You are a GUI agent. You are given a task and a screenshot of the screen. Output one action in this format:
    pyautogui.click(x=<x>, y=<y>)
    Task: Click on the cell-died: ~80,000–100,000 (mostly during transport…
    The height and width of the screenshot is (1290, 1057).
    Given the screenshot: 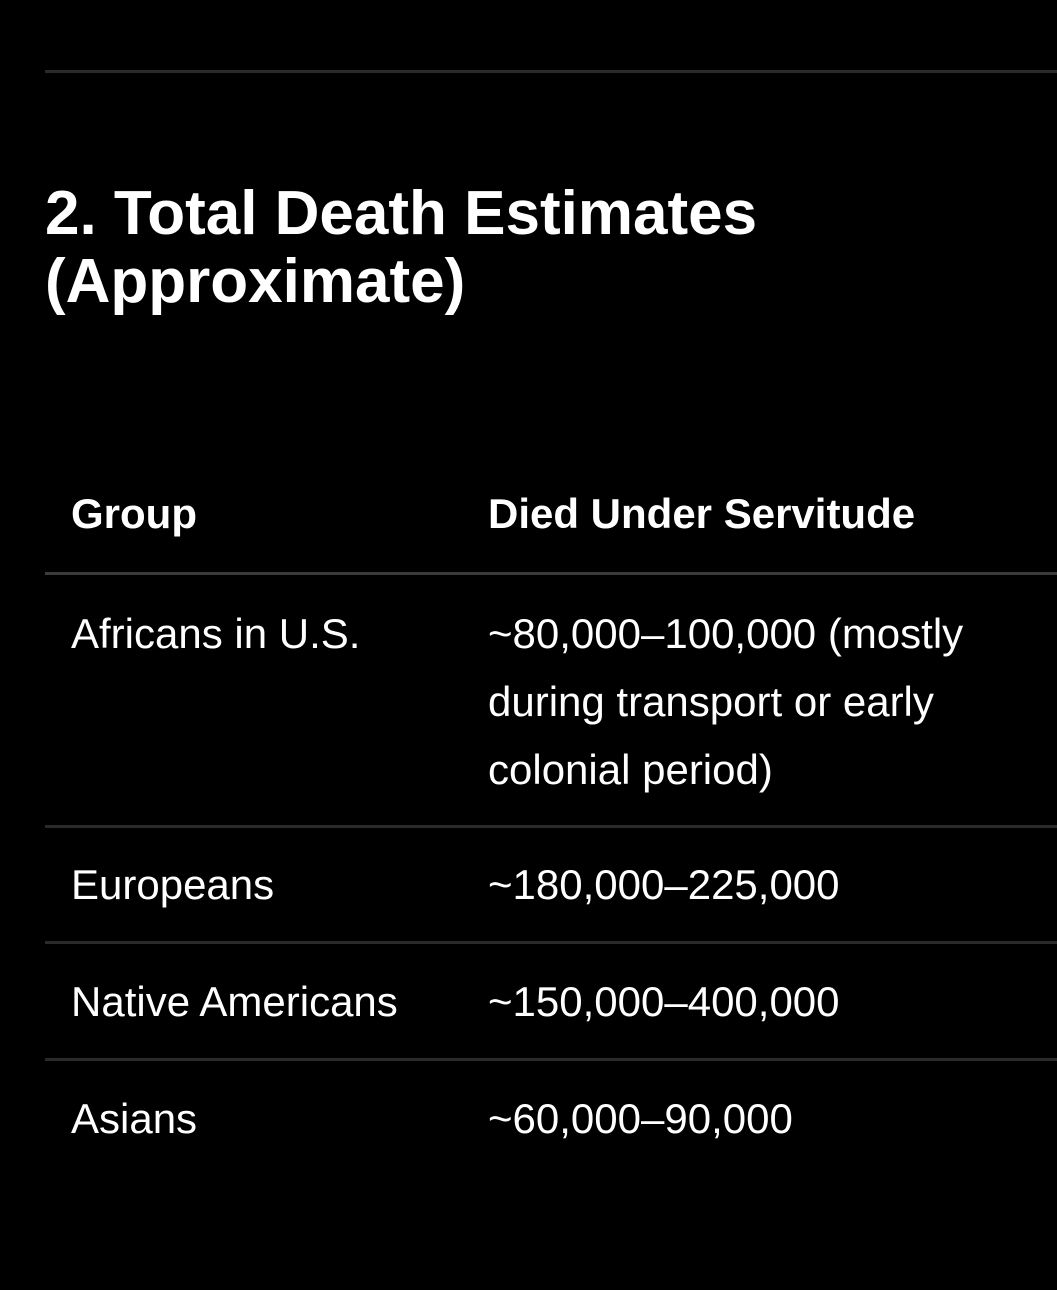 What is the action you would take?
    pyautogui.click(x=726, y=701)
    